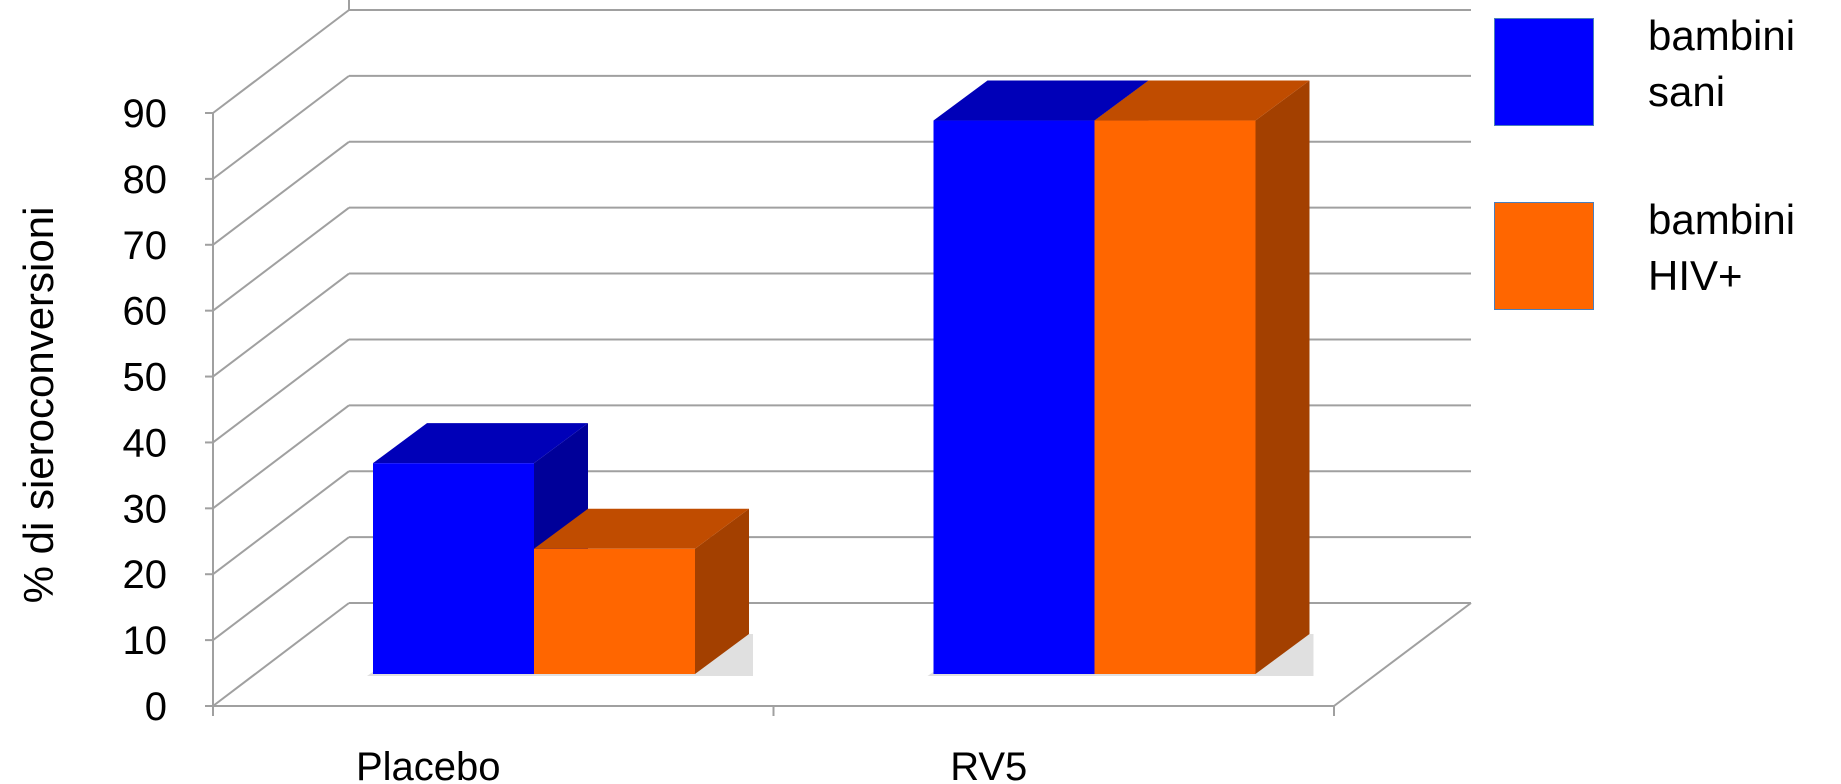 The height and width of the screenshot is (784, 1841). Describe the element at coordinates (145, 246) in the screenshot. I see `y-tick-label: 70` at that location.